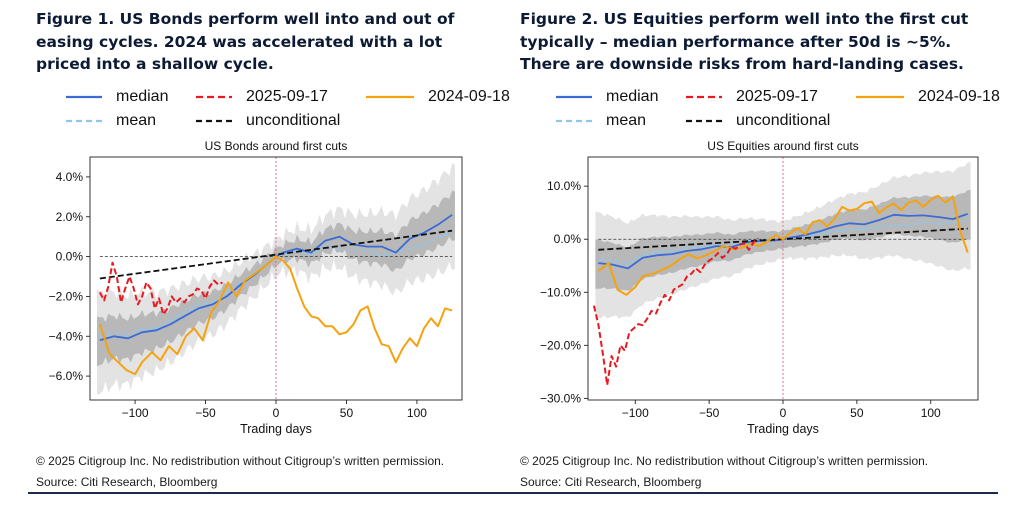 The height and width of the screenshot is (515, 1024). I want to click on y-tick-label: 4.0%, so click(70, 177).